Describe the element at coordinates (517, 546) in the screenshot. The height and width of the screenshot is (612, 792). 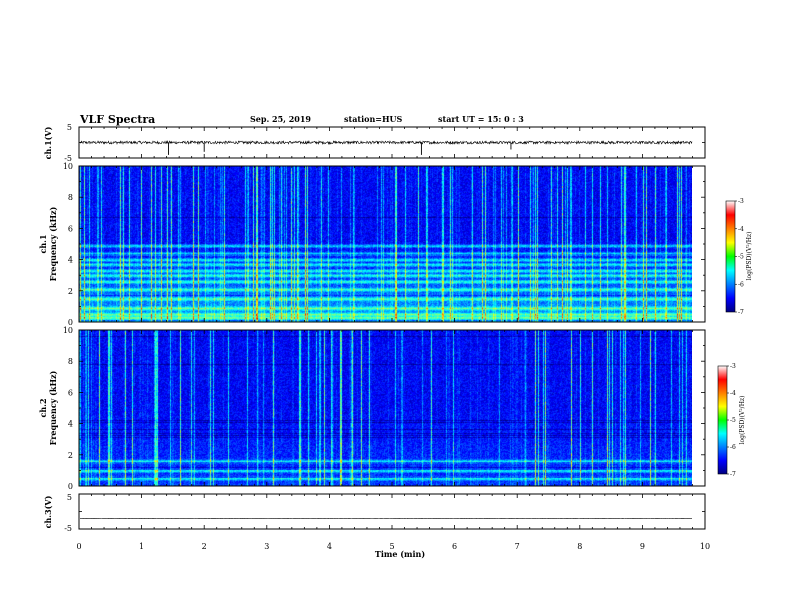
I see `x-tick-label: 7` at that location.